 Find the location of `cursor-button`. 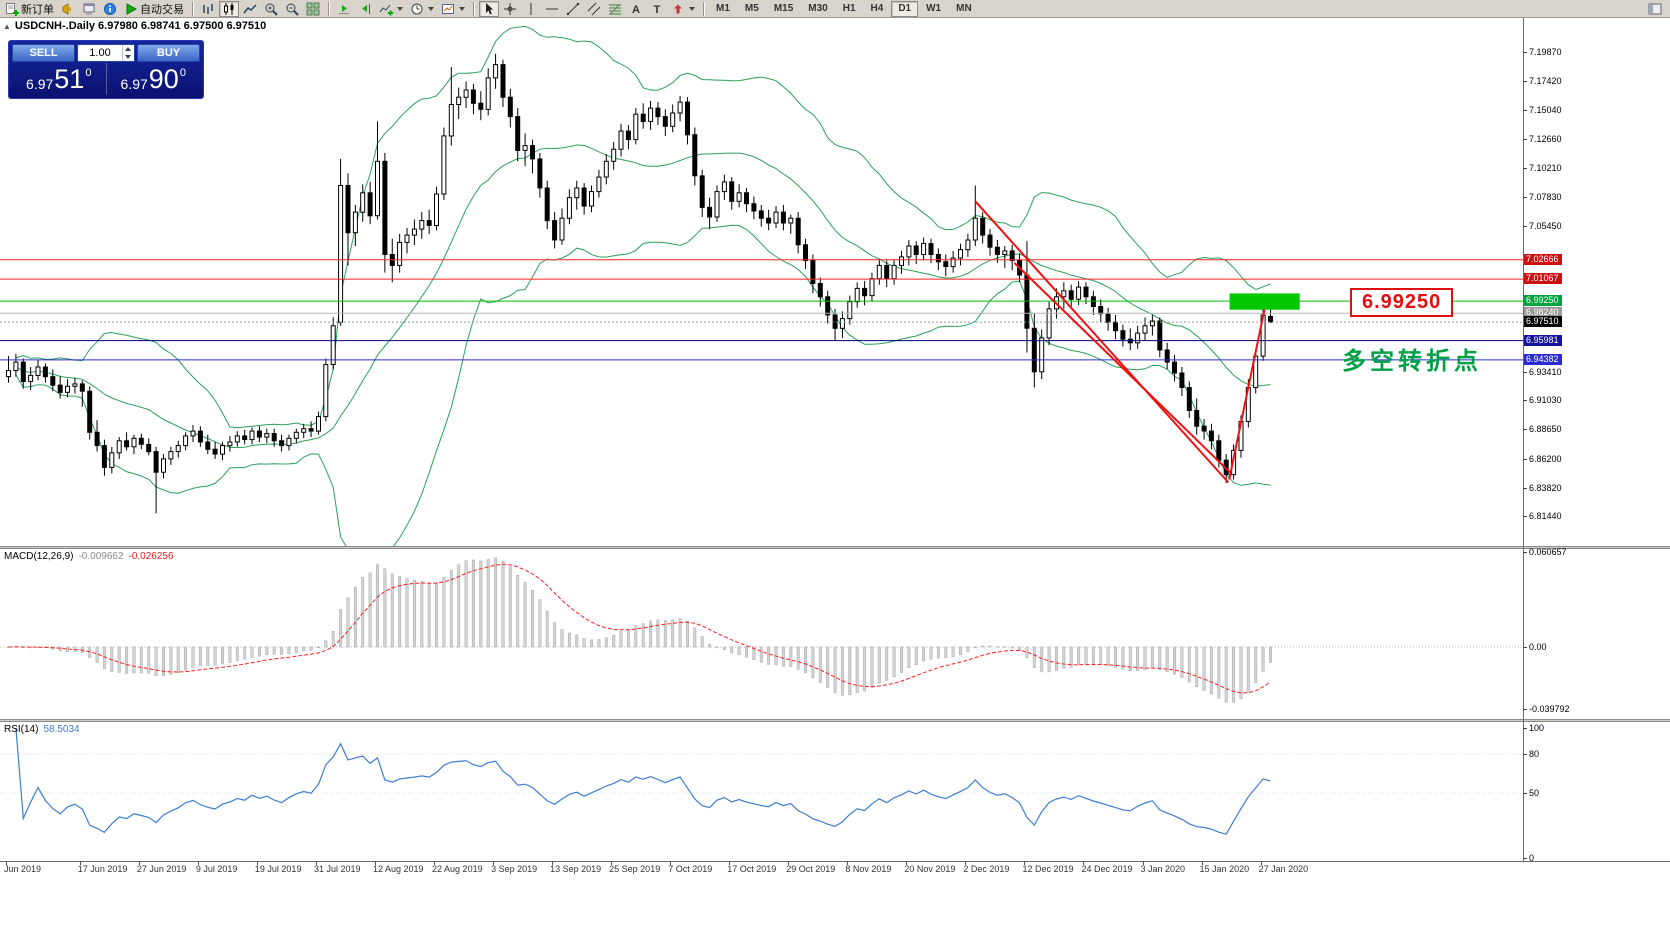

cursor-button is located at coordinates (489, 8).